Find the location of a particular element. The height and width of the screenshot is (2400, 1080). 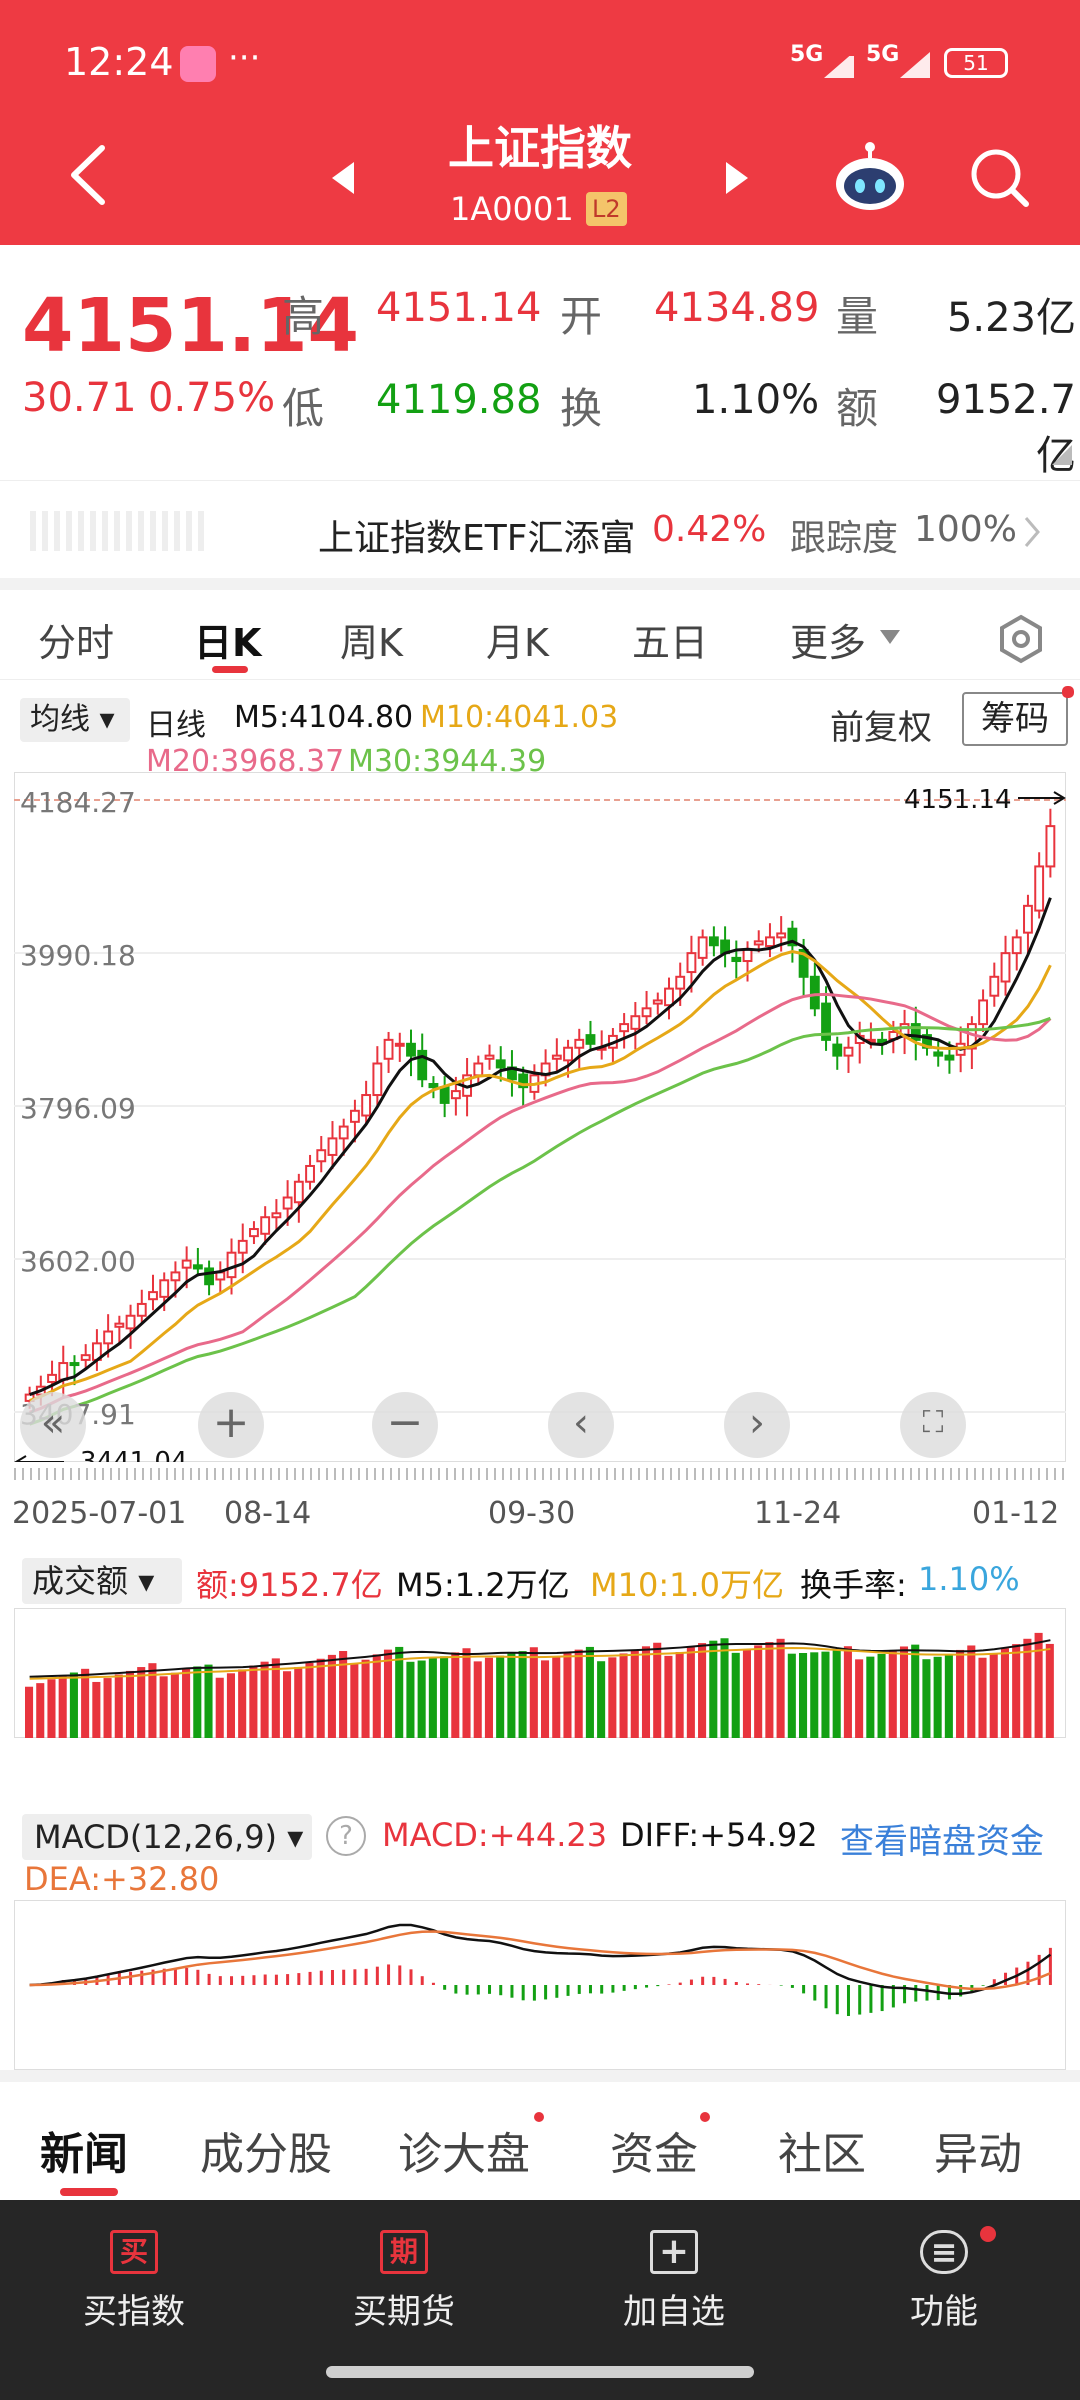

help-icon: ? is located at coordinates (346, 1836).